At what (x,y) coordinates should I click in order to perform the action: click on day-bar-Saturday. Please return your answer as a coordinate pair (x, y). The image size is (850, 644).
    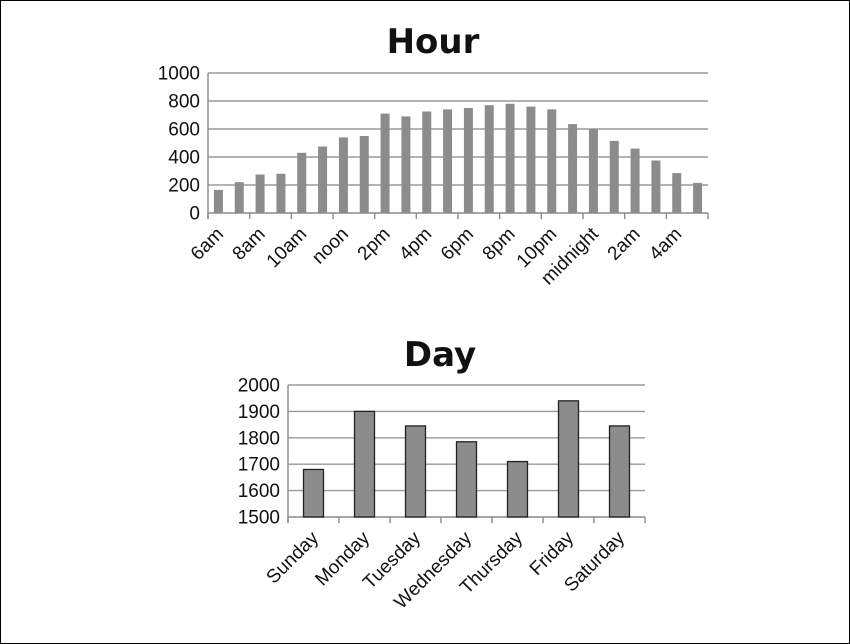
    Looking at the image, I should click on (619, 471).